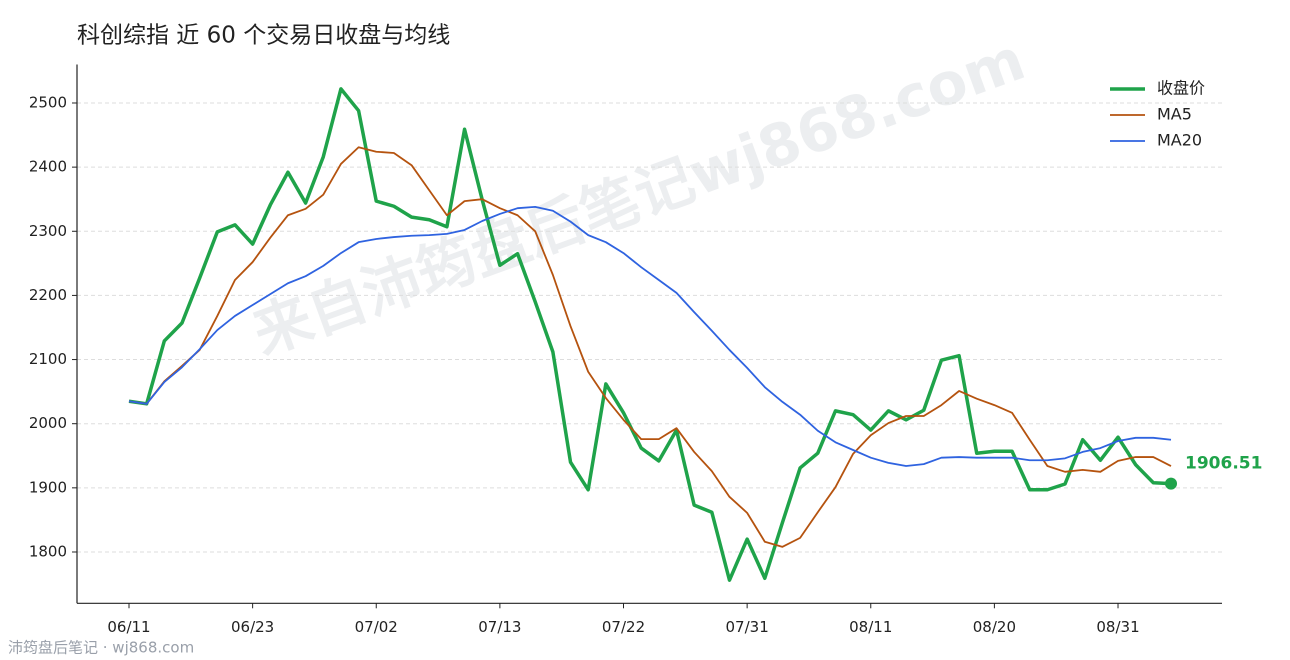 The height and width of the screenshot is (660, 1290). Describe the element at coordinates (48, 551) in the screenshot. I see `y-tick-label: 1800` at that location.